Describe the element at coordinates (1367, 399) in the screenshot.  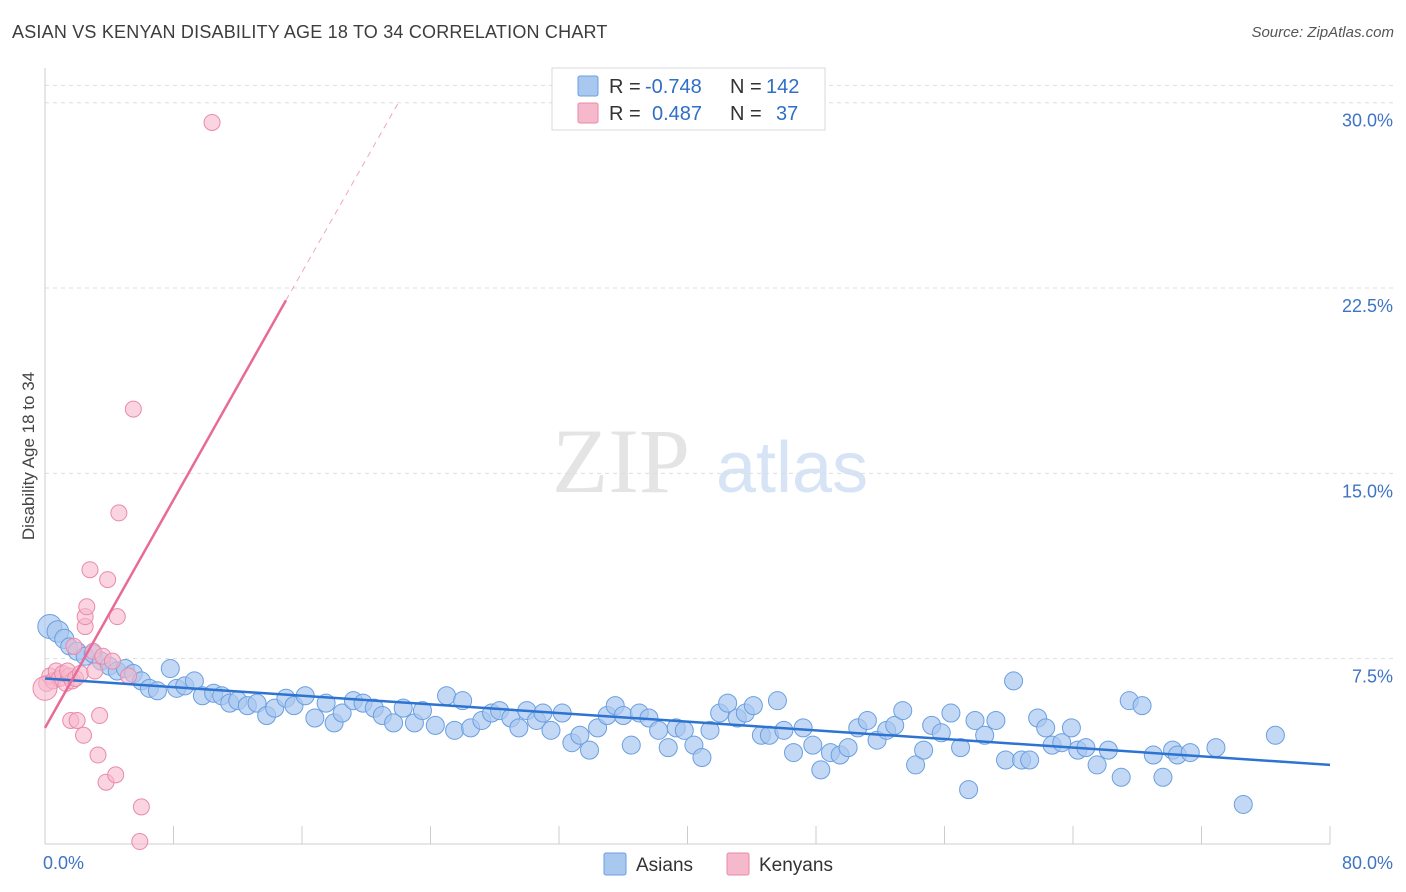
I see `y-tick-labels: 7.5% 15.0% 22.5% 30.0%` at that location.